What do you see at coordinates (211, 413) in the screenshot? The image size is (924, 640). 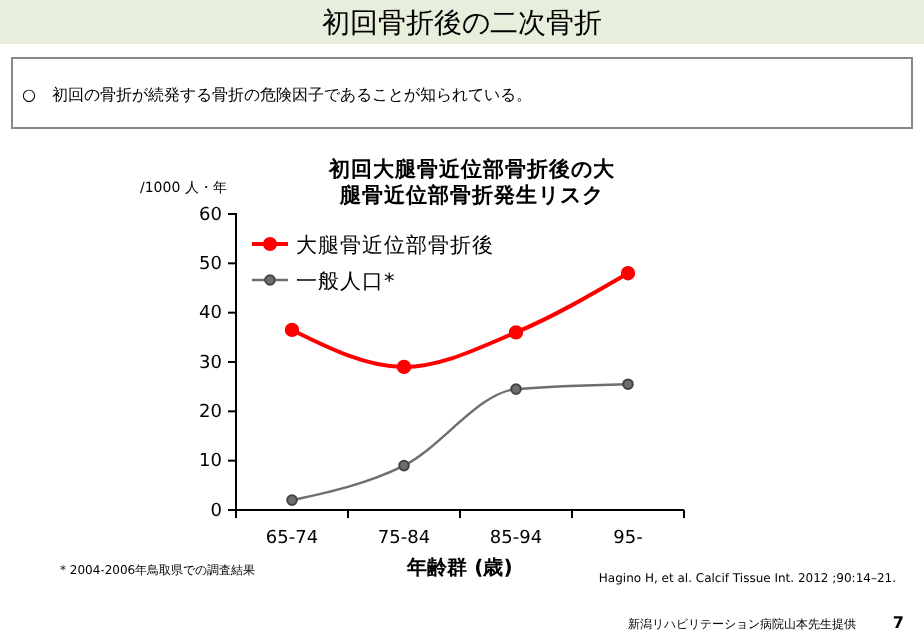 I see `y-tick-label: 20` at bounding box center [211, 413].